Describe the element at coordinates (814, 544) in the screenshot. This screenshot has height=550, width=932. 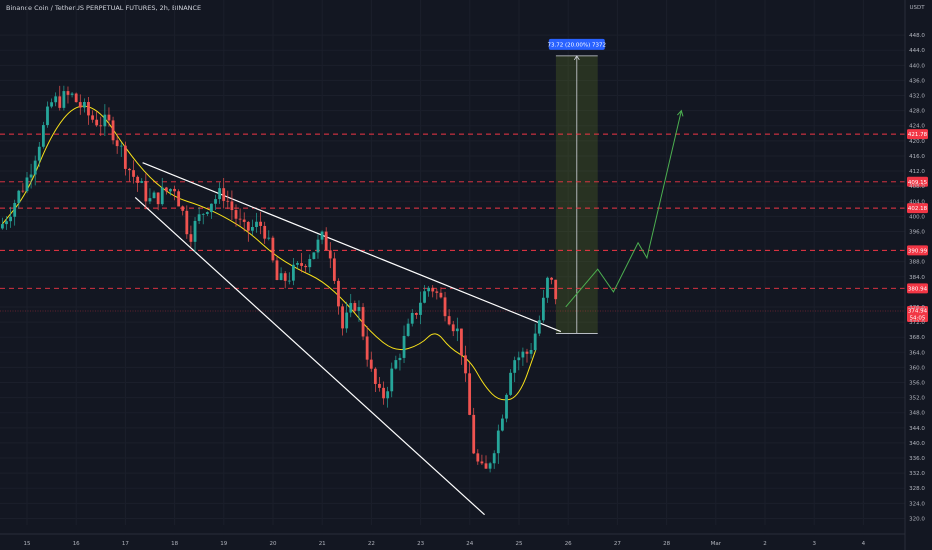
I see `time-tick-label: 3` at that location.